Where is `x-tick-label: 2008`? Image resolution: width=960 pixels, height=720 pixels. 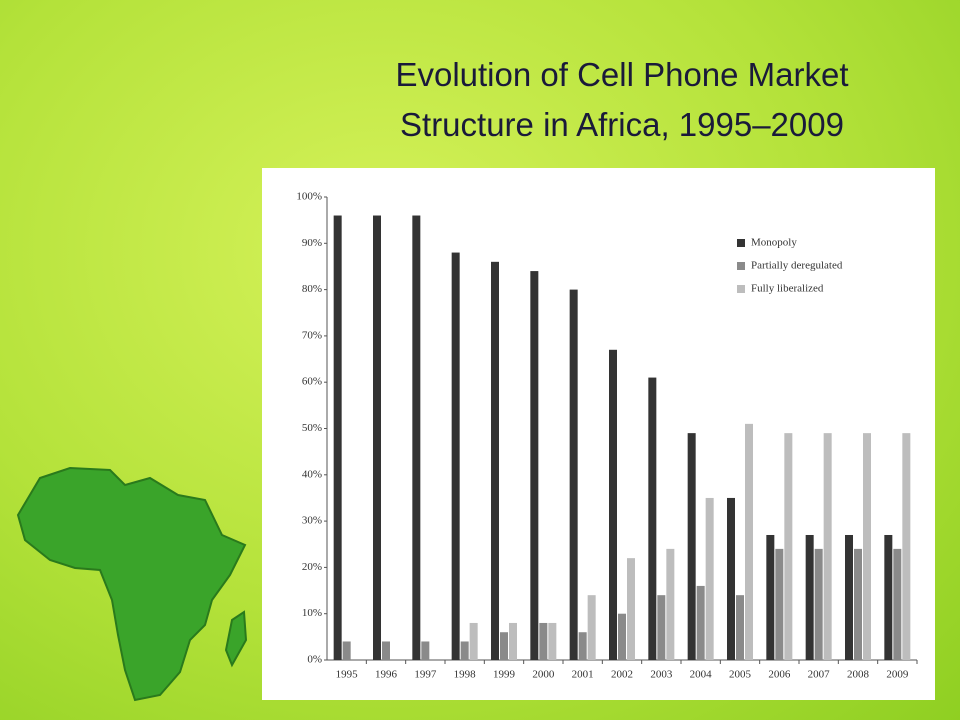
x-tick-label: 2008 is located at coordinates (858, 675).